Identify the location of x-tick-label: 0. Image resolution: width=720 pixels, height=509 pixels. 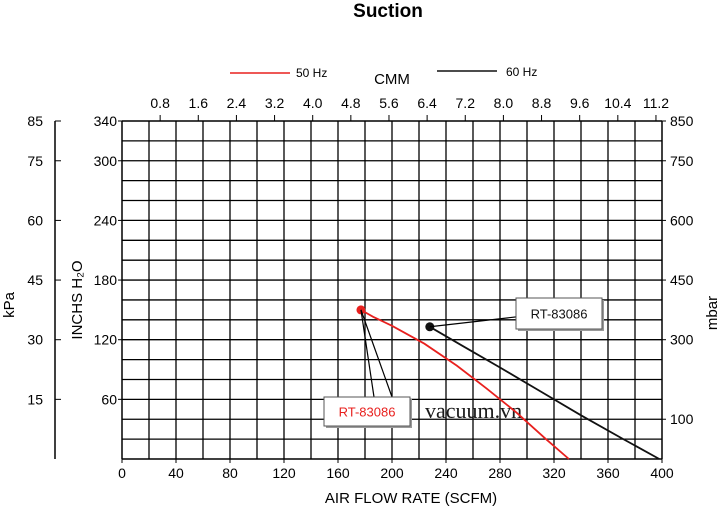
(122, 473).